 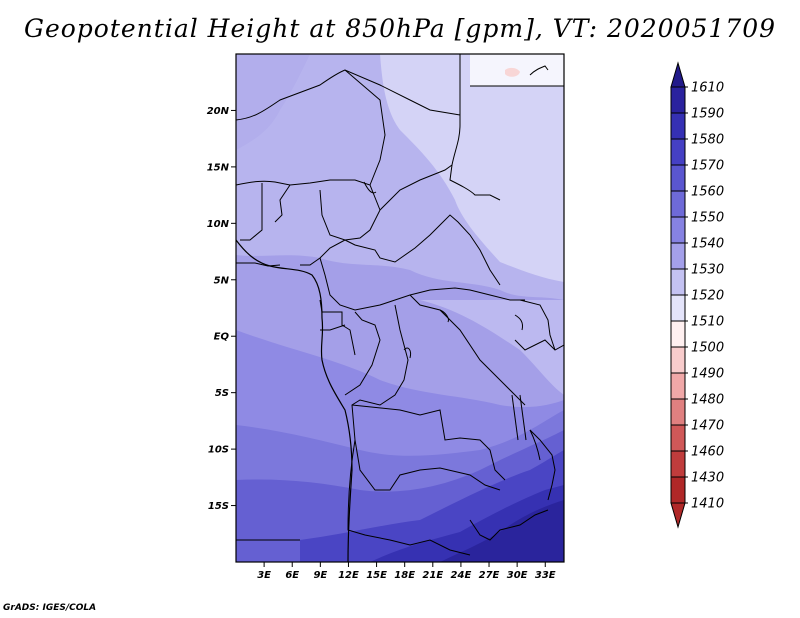 I want to click on colorbar-label: 1500, so click(x=707, y=348).